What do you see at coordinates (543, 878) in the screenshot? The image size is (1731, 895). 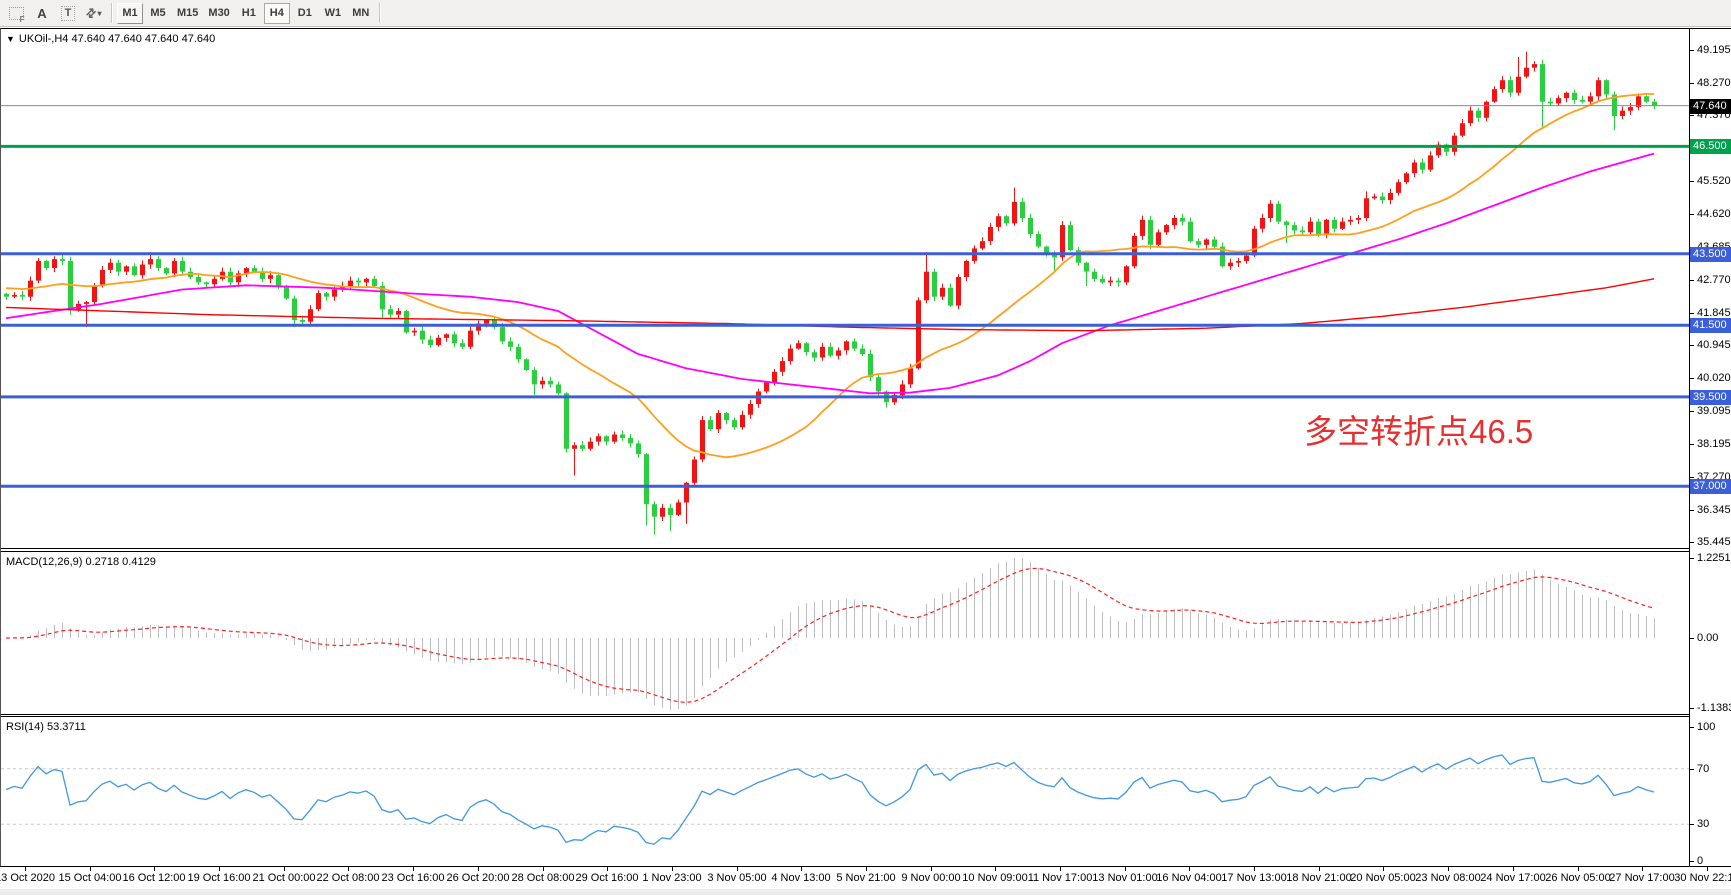 I see `time-tick-label: 28 Oct 08:00` at bounding box center [543, 878].